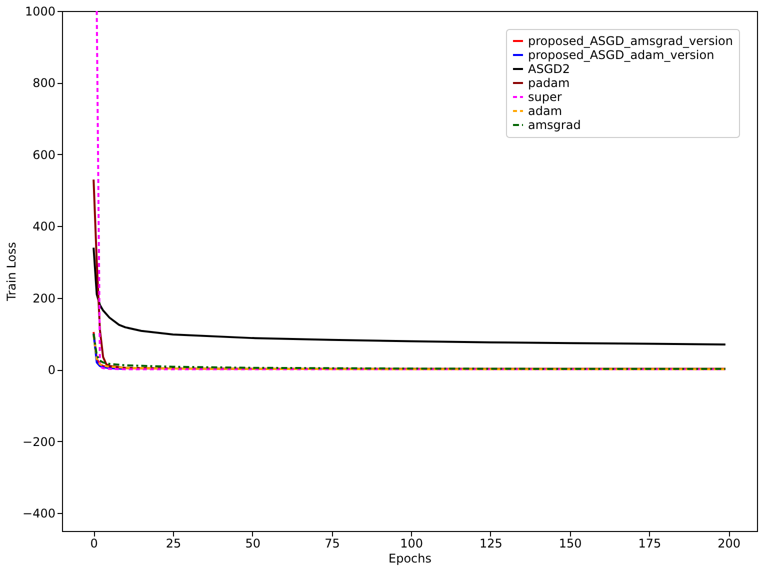 This screenshot has width=762, height=569. What do you see at coordinates (545, 111) in the screenshot?
I see `legend-label: adam` at bounding box center [545, 111].